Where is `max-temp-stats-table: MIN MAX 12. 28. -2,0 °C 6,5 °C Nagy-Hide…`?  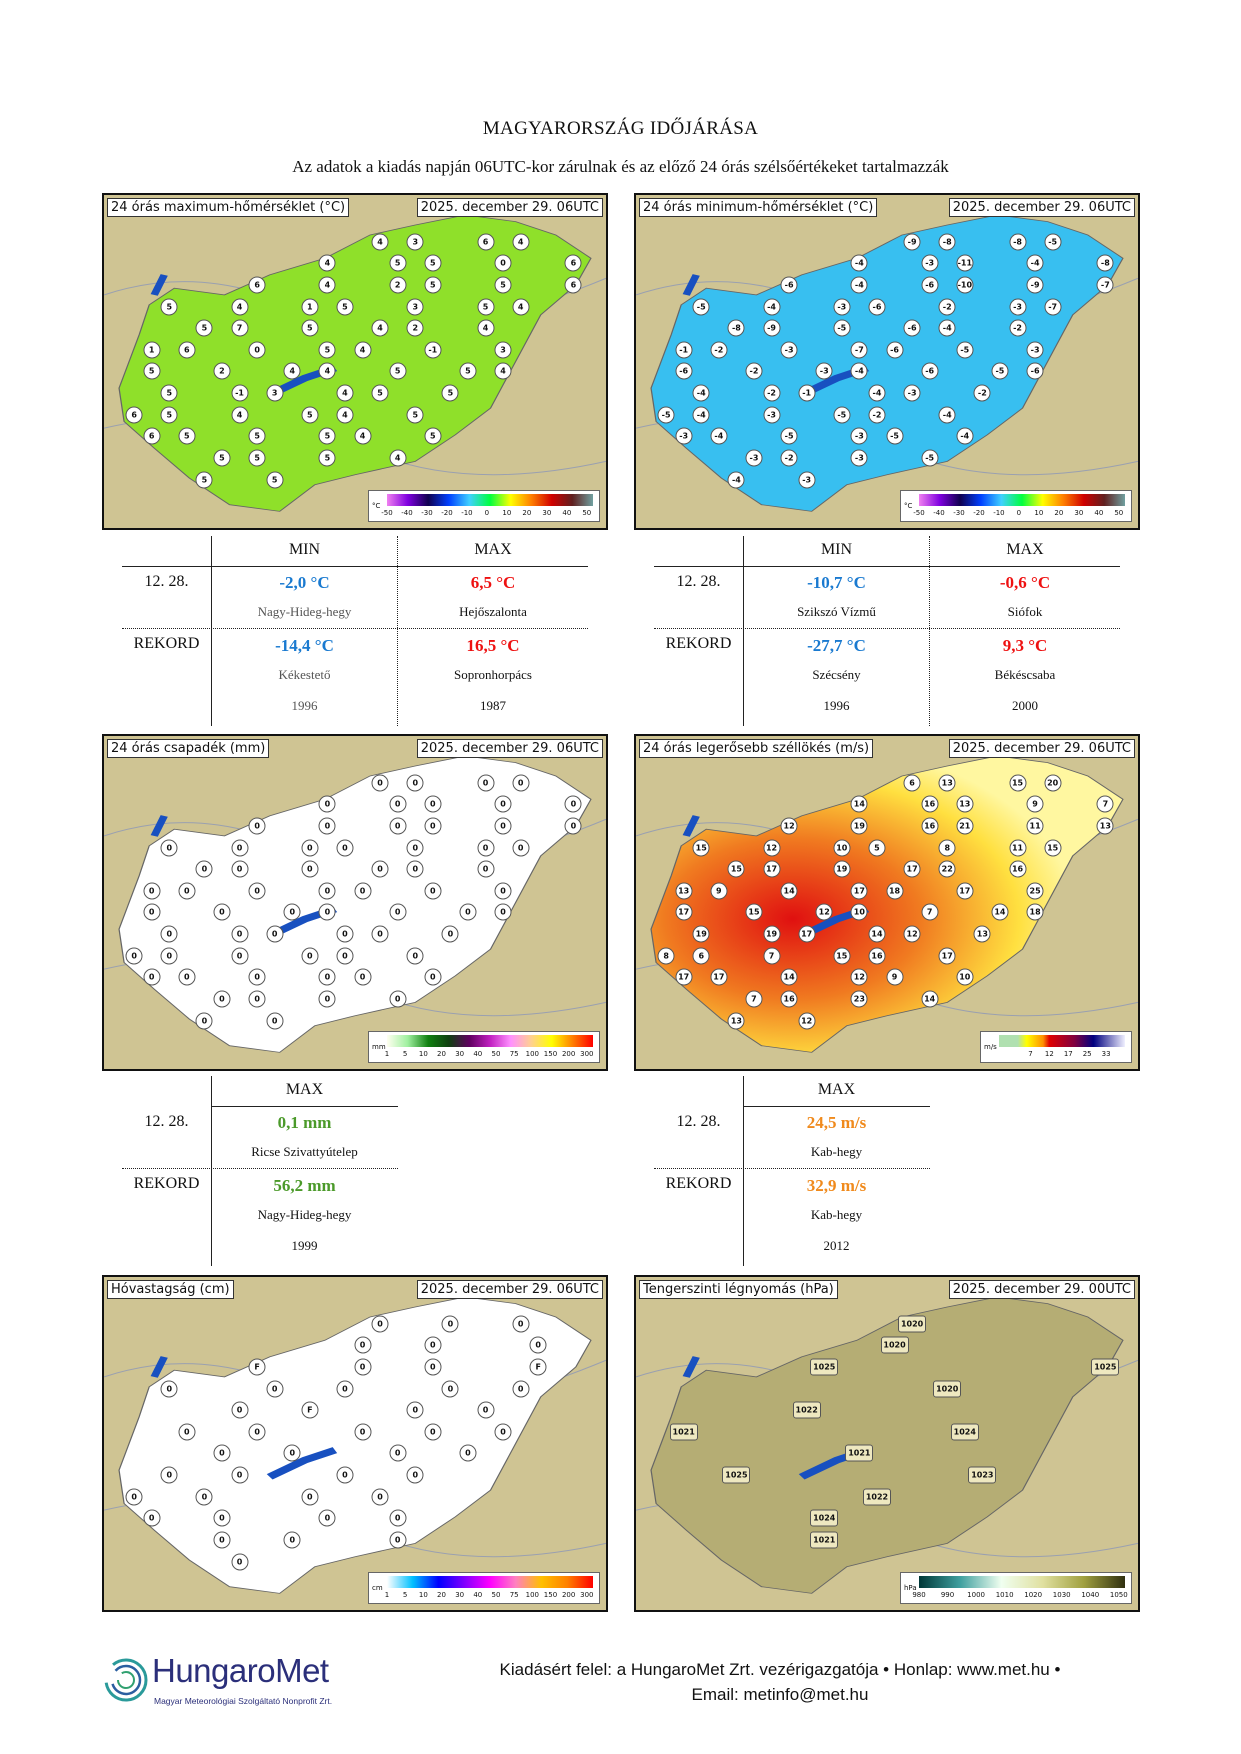 max-temp-stats-table: MIN MAX 12. 28. -2,0 °C 6,5 °C Nagy-Hide… is located at coordinates (355, 631).